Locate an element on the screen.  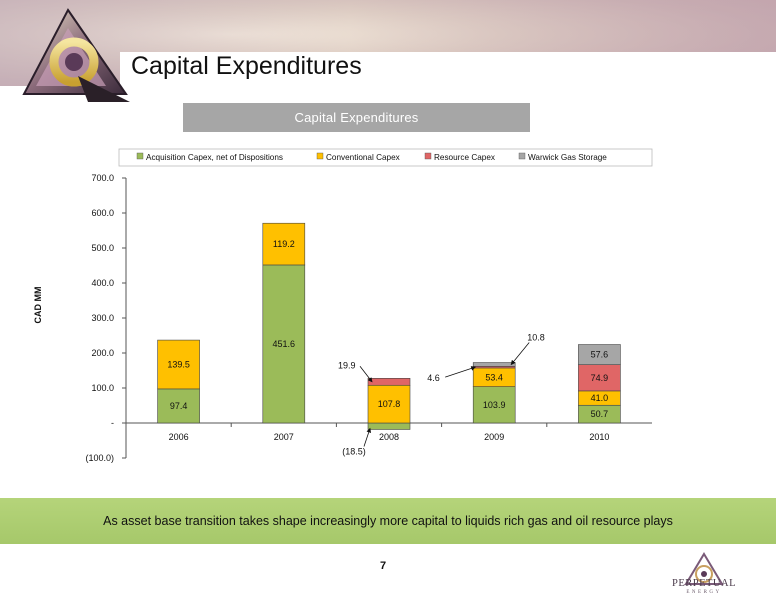
x-tick-label: 2006 is located at coordinates (179, 437).